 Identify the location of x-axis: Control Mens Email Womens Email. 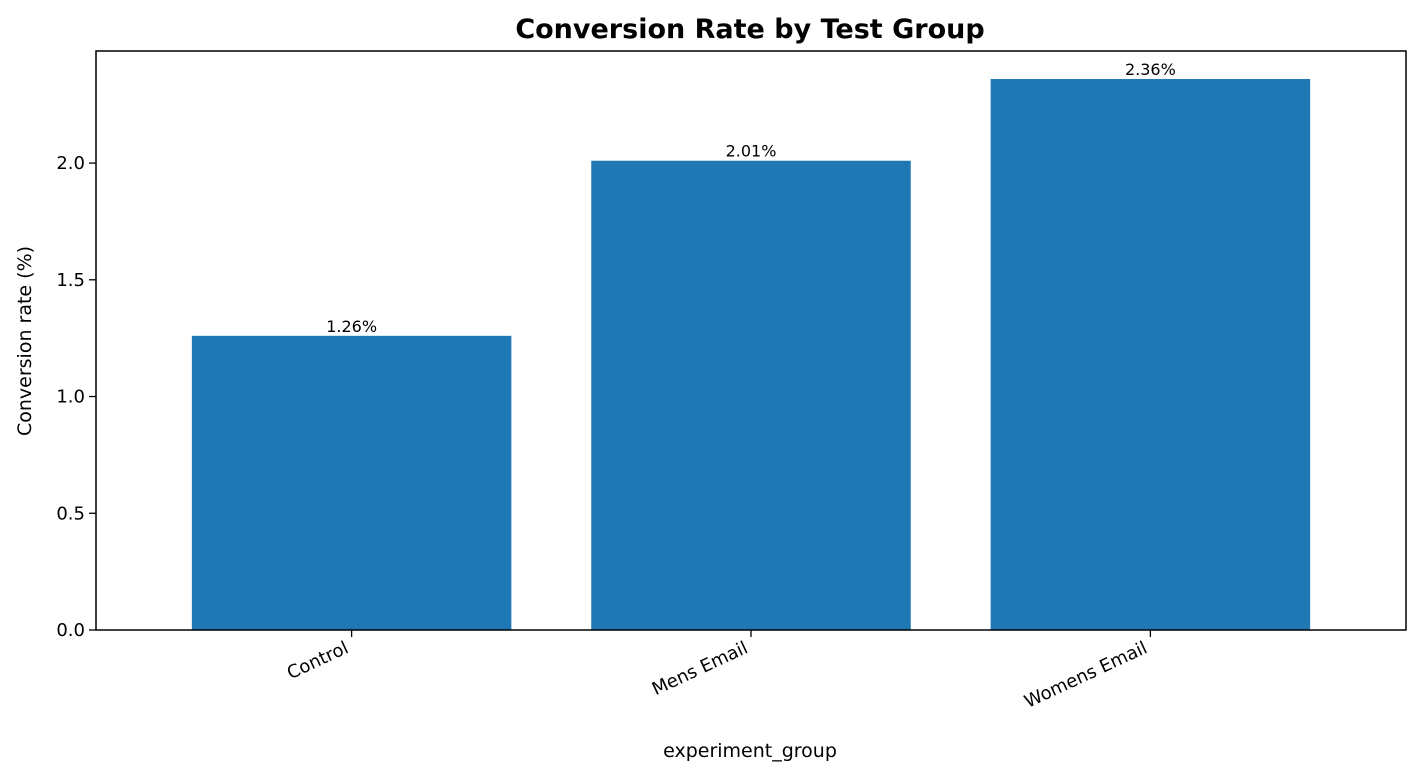
(718, 671).